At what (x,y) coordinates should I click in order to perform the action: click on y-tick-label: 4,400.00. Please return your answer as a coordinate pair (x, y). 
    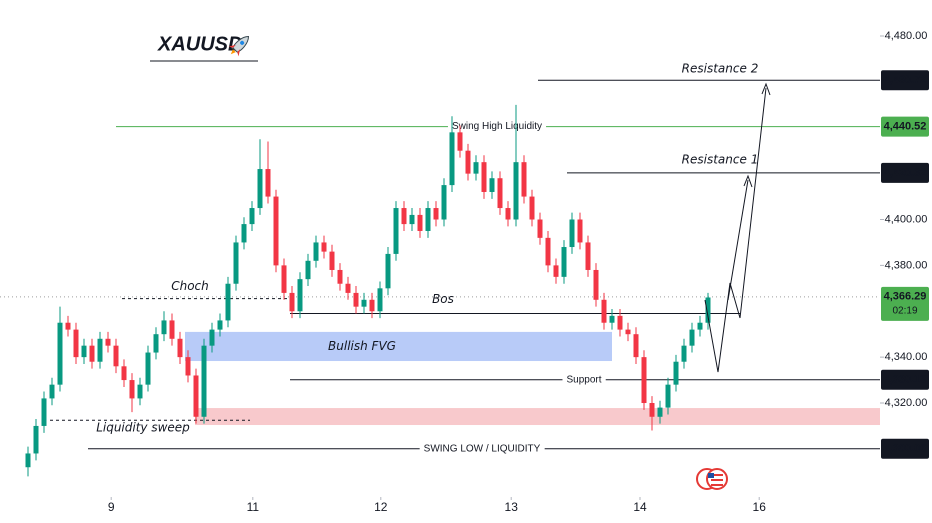
    Looking at the image, I should click on (906, 219).